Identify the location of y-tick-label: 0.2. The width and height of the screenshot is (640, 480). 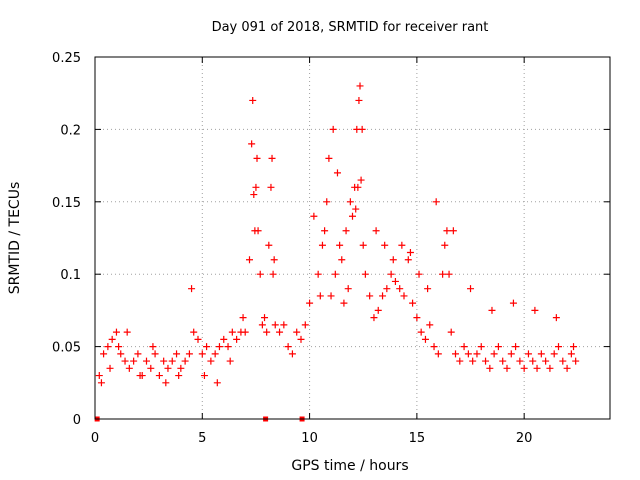
(70, 130).